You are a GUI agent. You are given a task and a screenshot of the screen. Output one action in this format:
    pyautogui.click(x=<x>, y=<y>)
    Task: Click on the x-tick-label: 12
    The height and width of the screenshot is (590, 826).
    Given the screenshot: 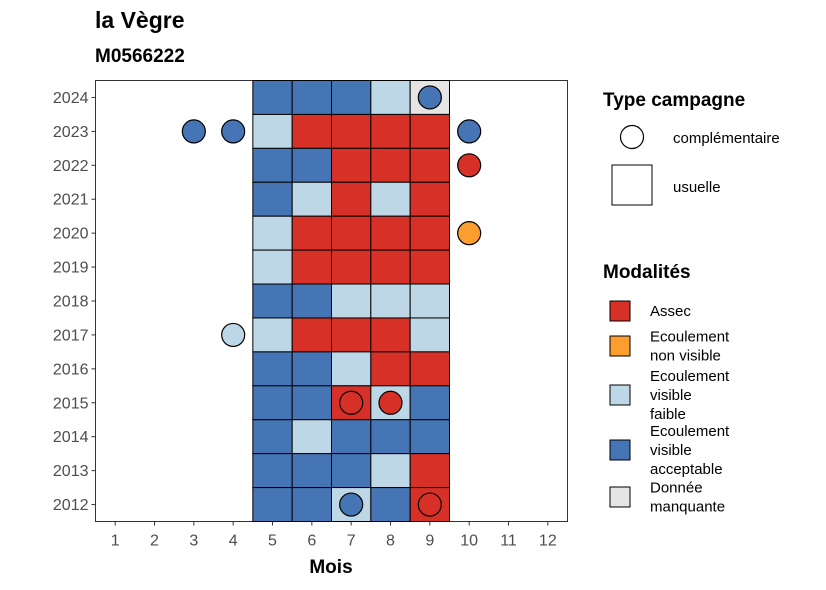 What is the action you would take?
    pyautogui.click(x=548, y=541)
    